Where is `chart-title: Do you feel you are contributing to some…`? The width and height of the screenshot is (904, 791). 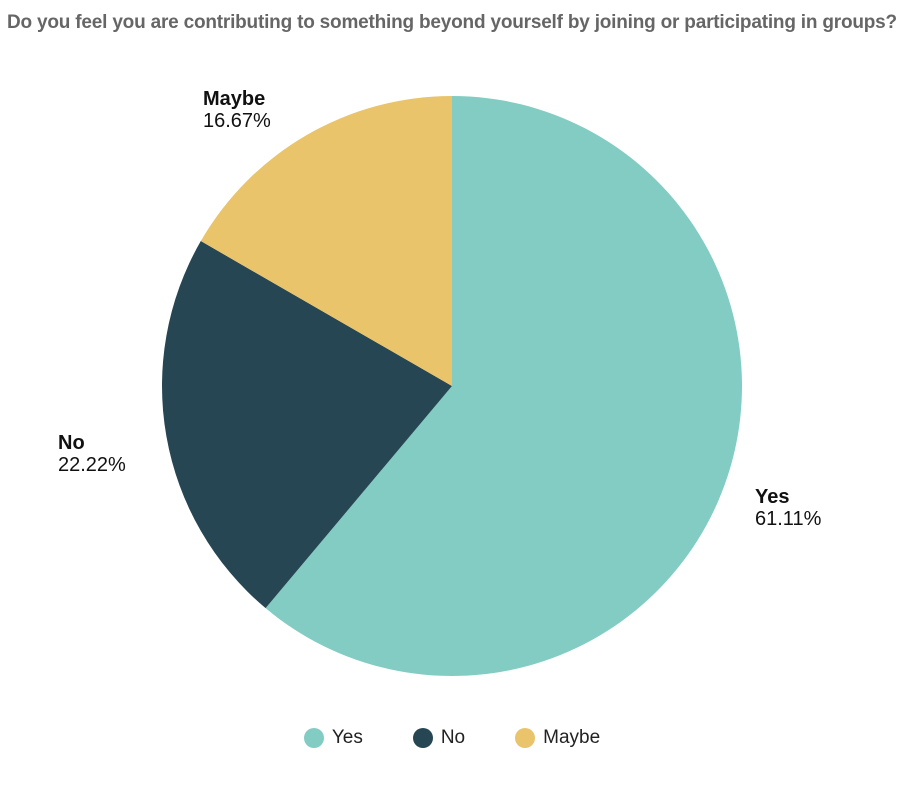
chart-title: Do you feel you are contributing to some… is located at coordinates (452, 22).